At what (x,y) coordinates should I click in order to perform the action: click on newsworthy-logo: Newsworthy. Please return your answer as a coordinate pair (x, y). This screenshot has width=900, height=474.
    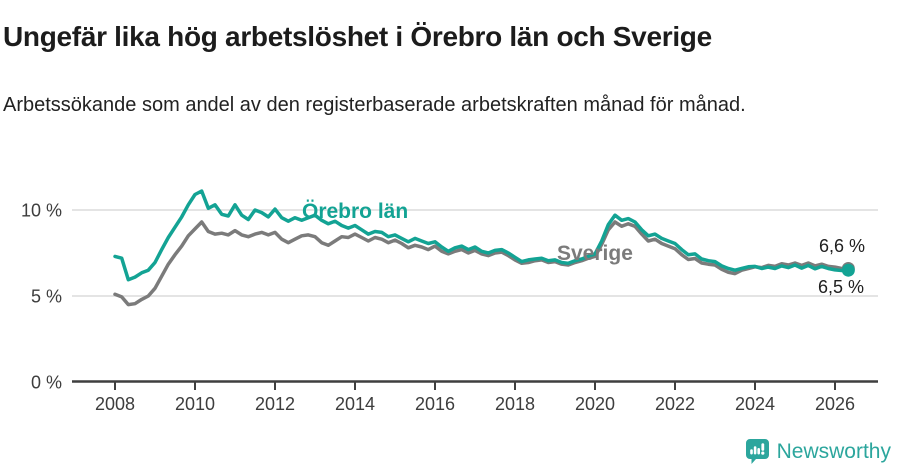
    Looking at the image, I should click on (818, 451).